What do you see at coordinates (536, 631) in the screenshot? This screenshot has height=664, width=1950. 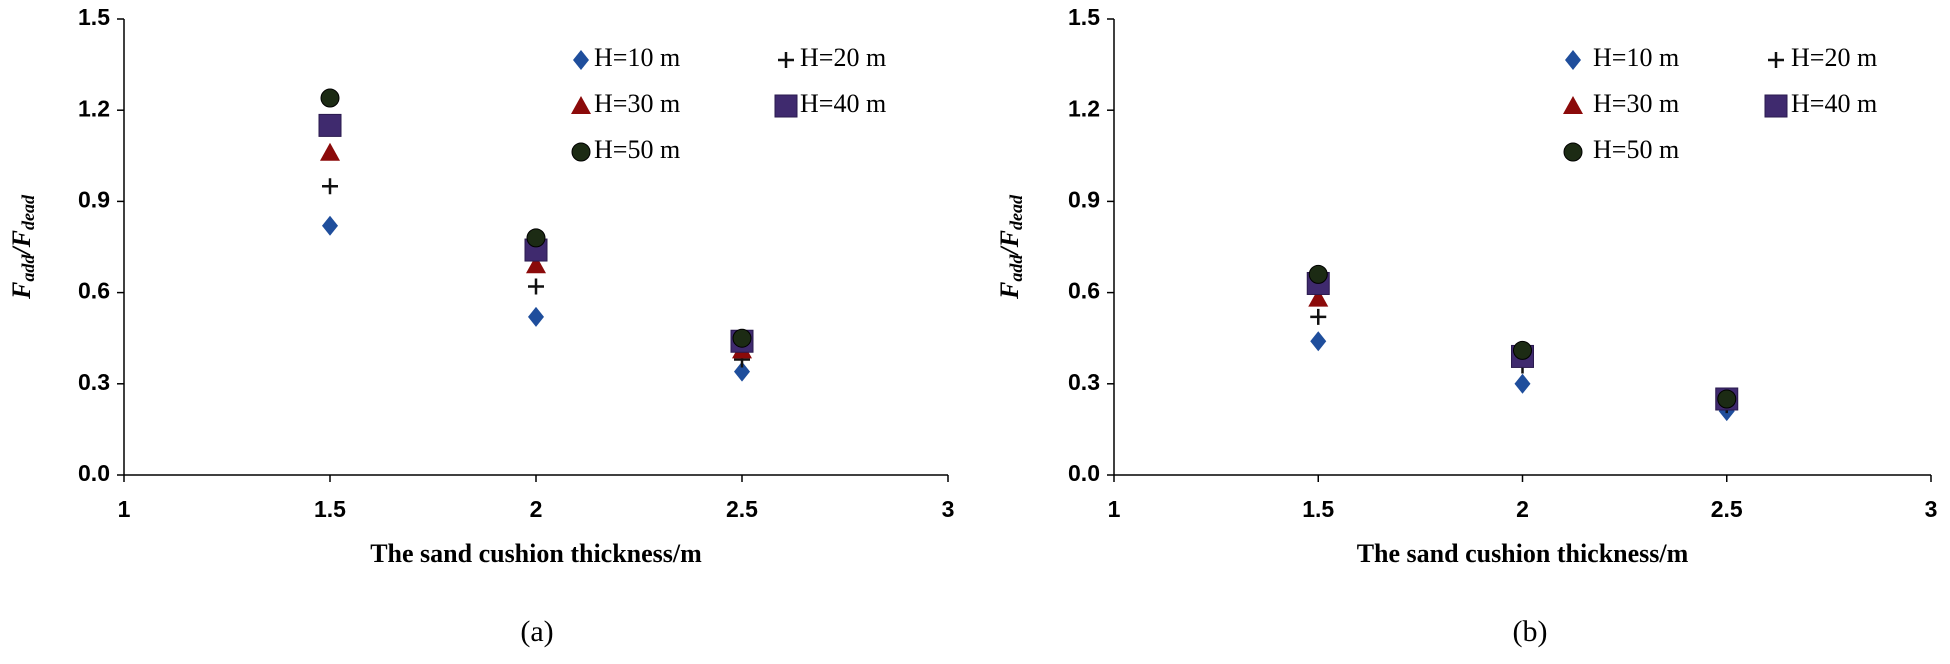 I see `panel-caption: (a)` at bounding box center [536, 631].